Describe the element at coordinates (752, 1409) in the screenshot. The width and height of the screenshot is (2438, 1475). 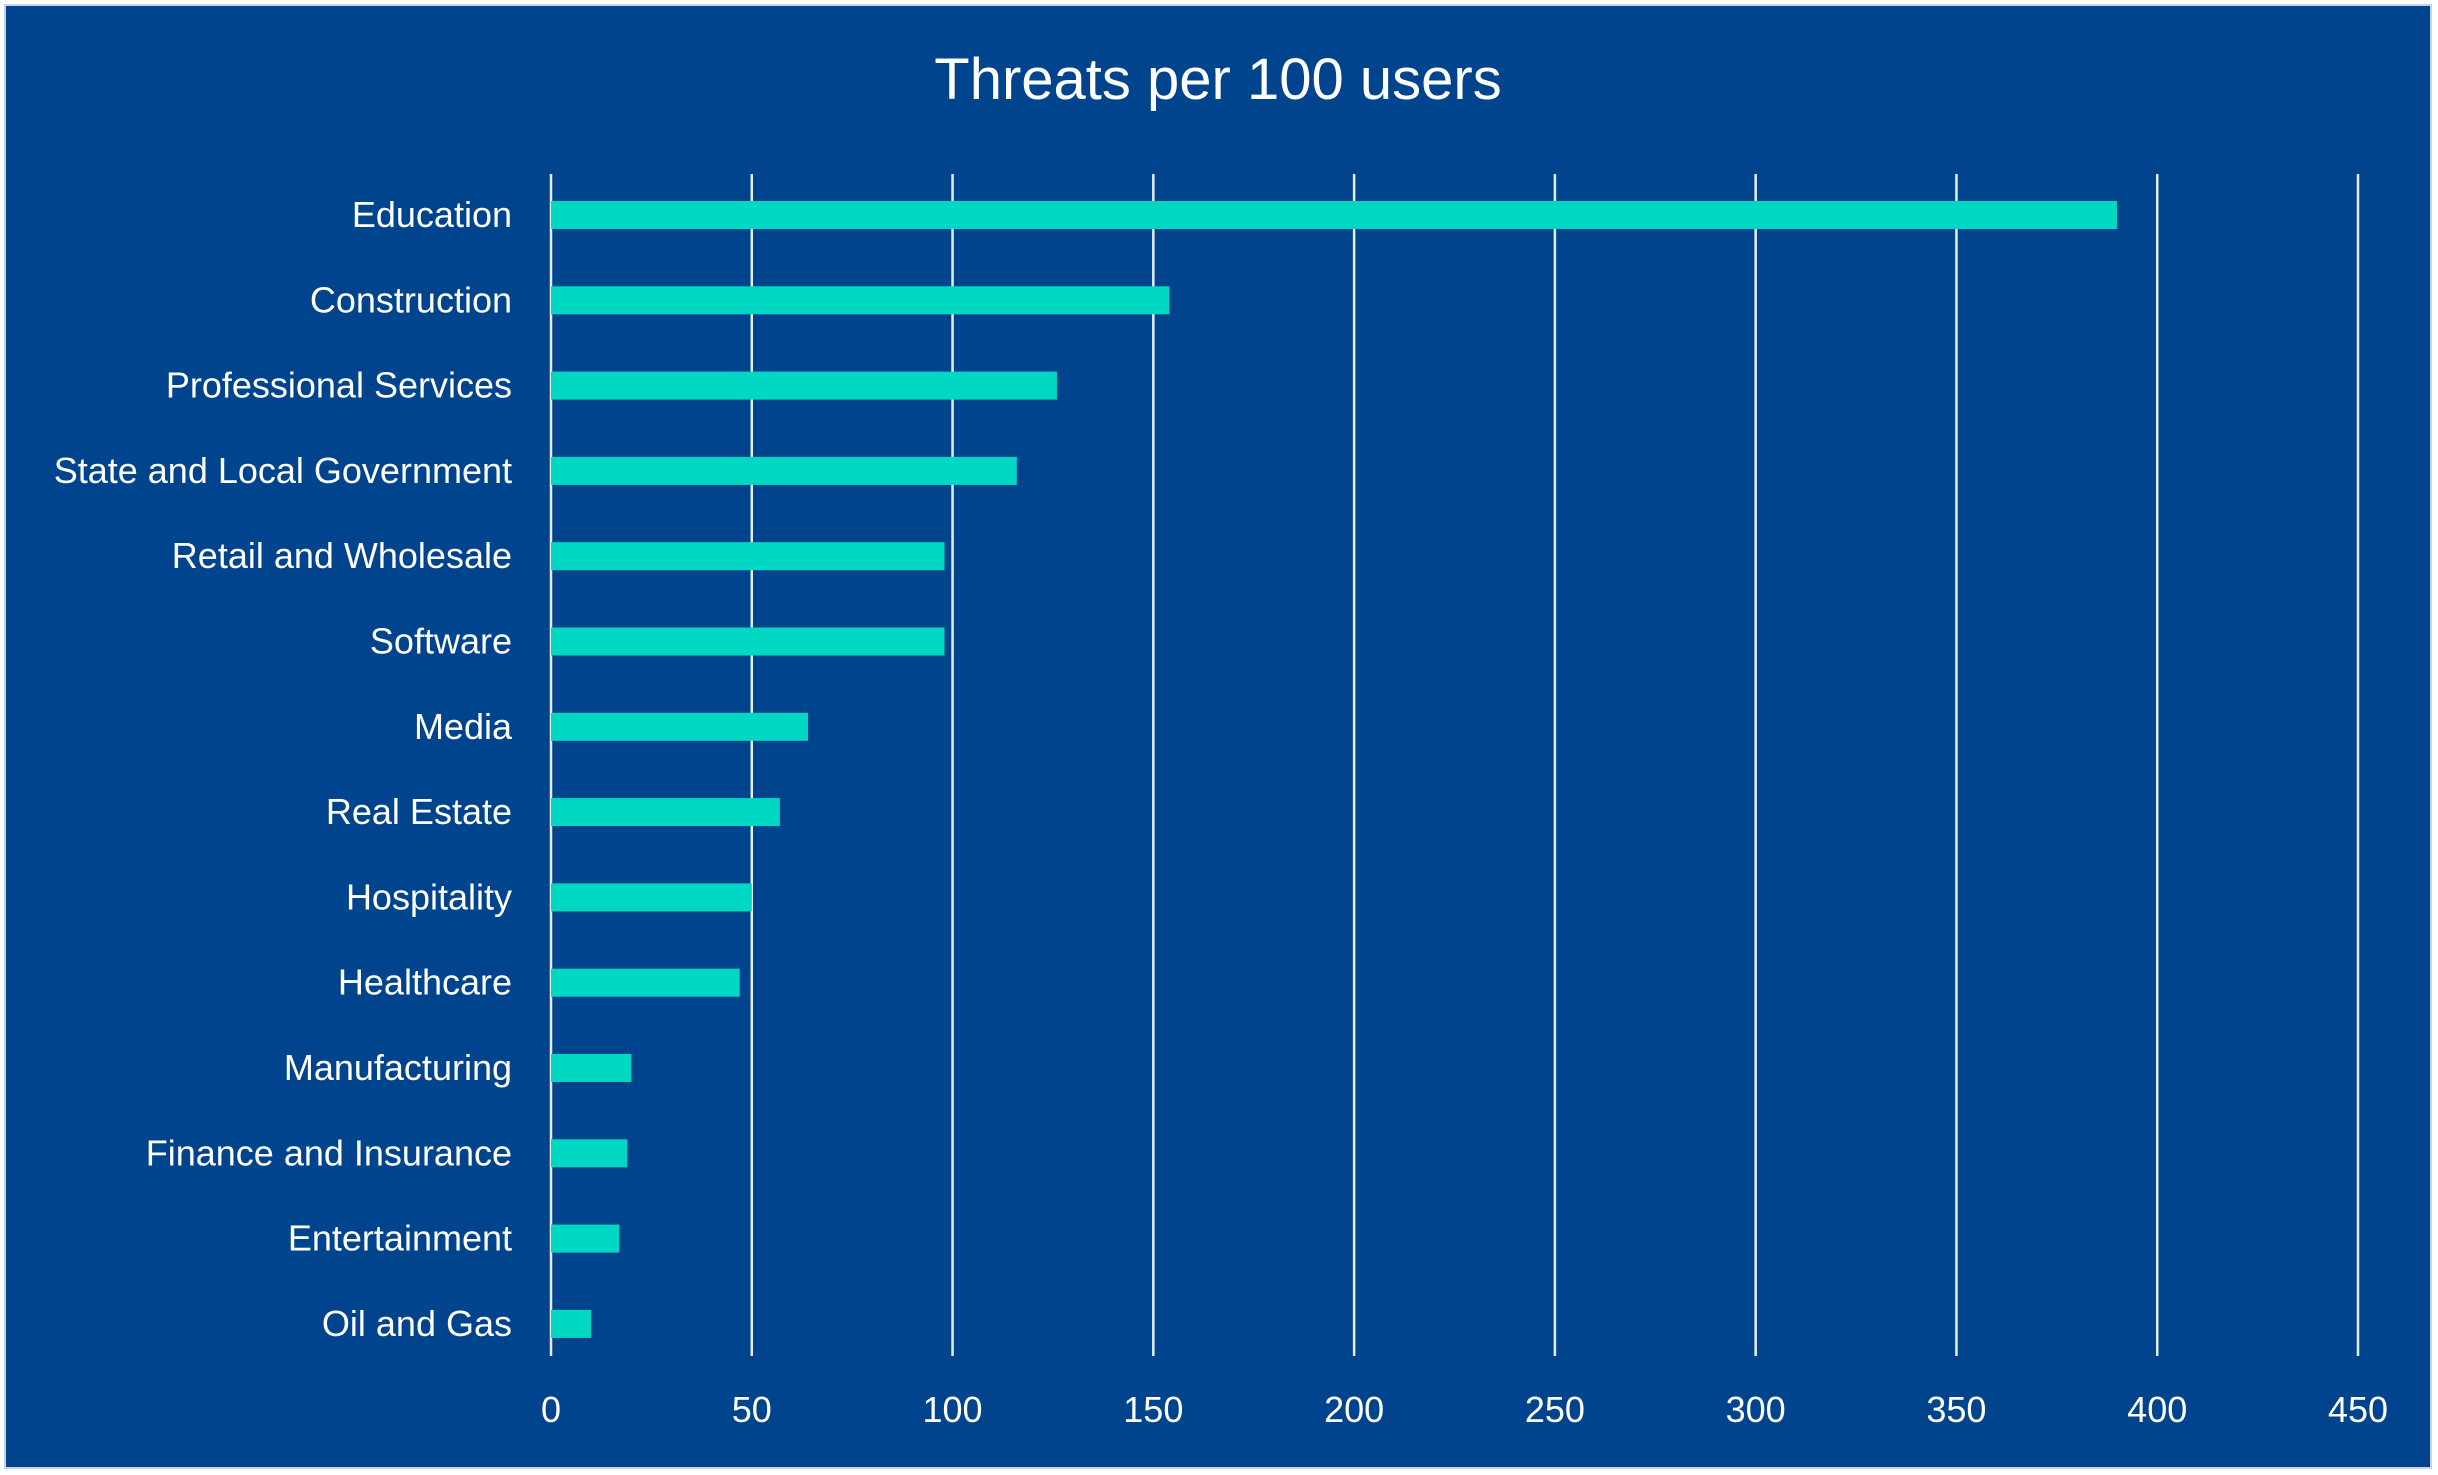
I see `x-tick-label: 50` at that location.